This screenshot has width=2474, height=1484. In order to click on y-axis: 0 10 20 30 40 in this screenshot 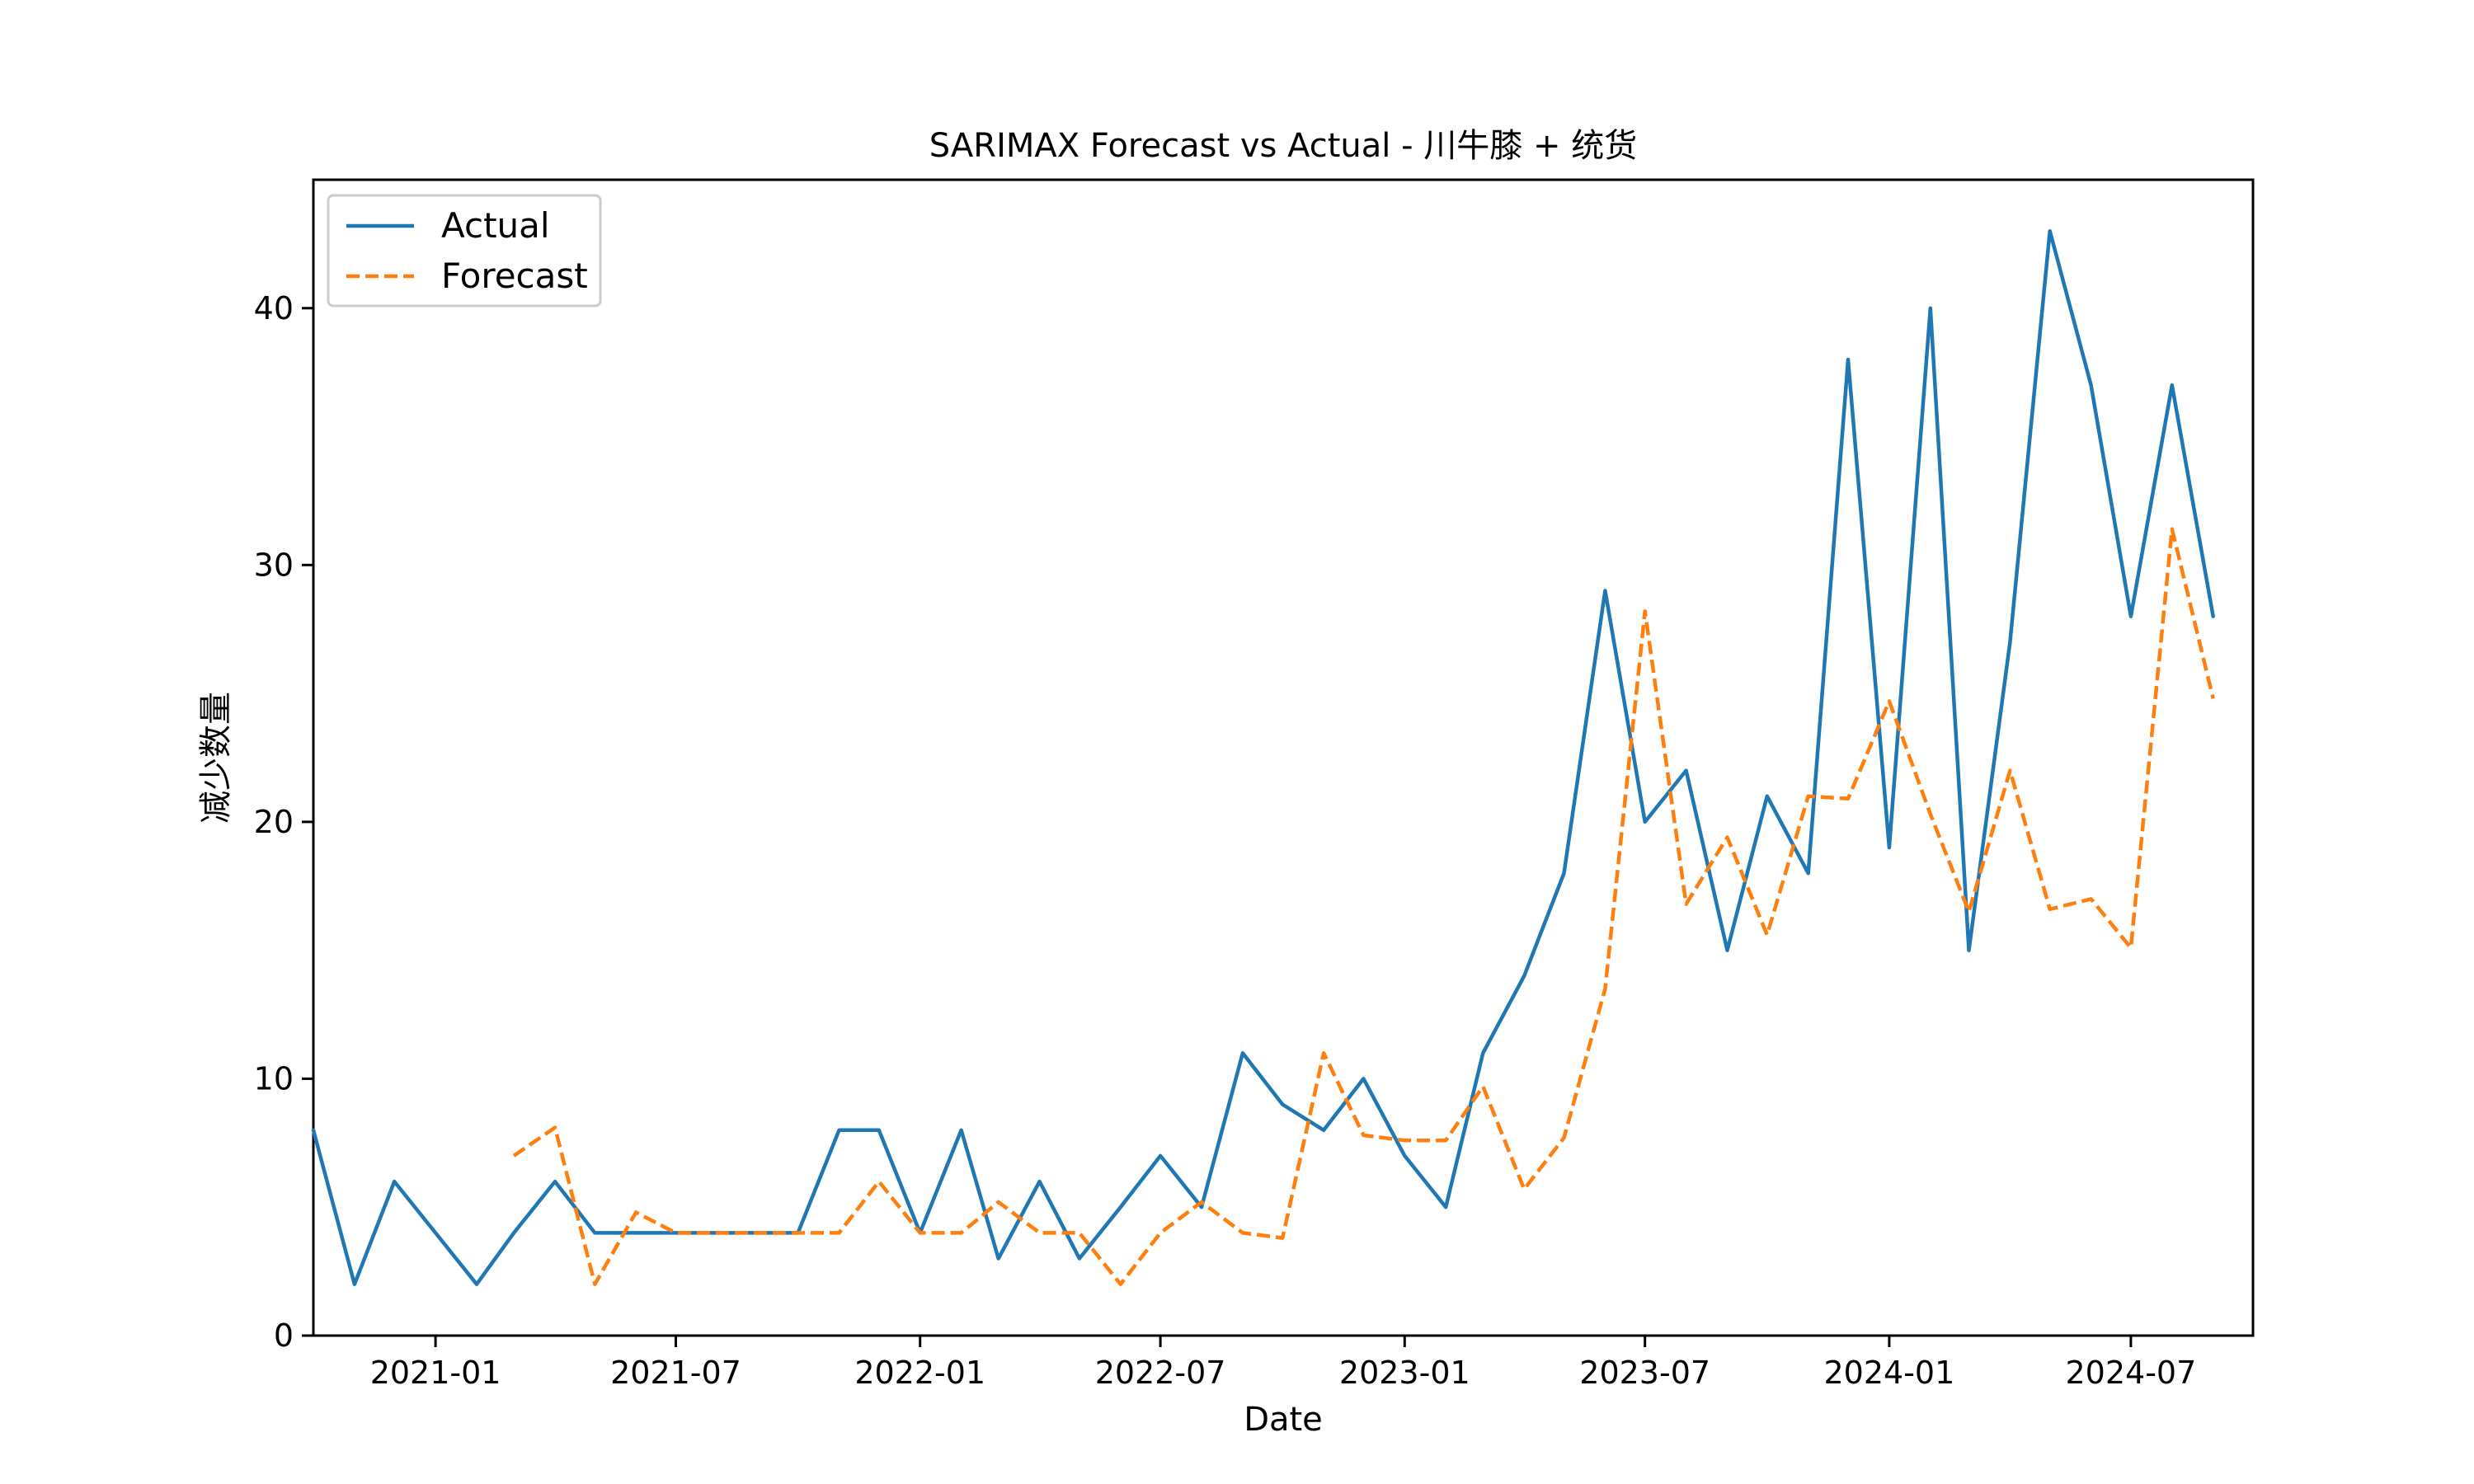, I will do `click(283, 822)`.